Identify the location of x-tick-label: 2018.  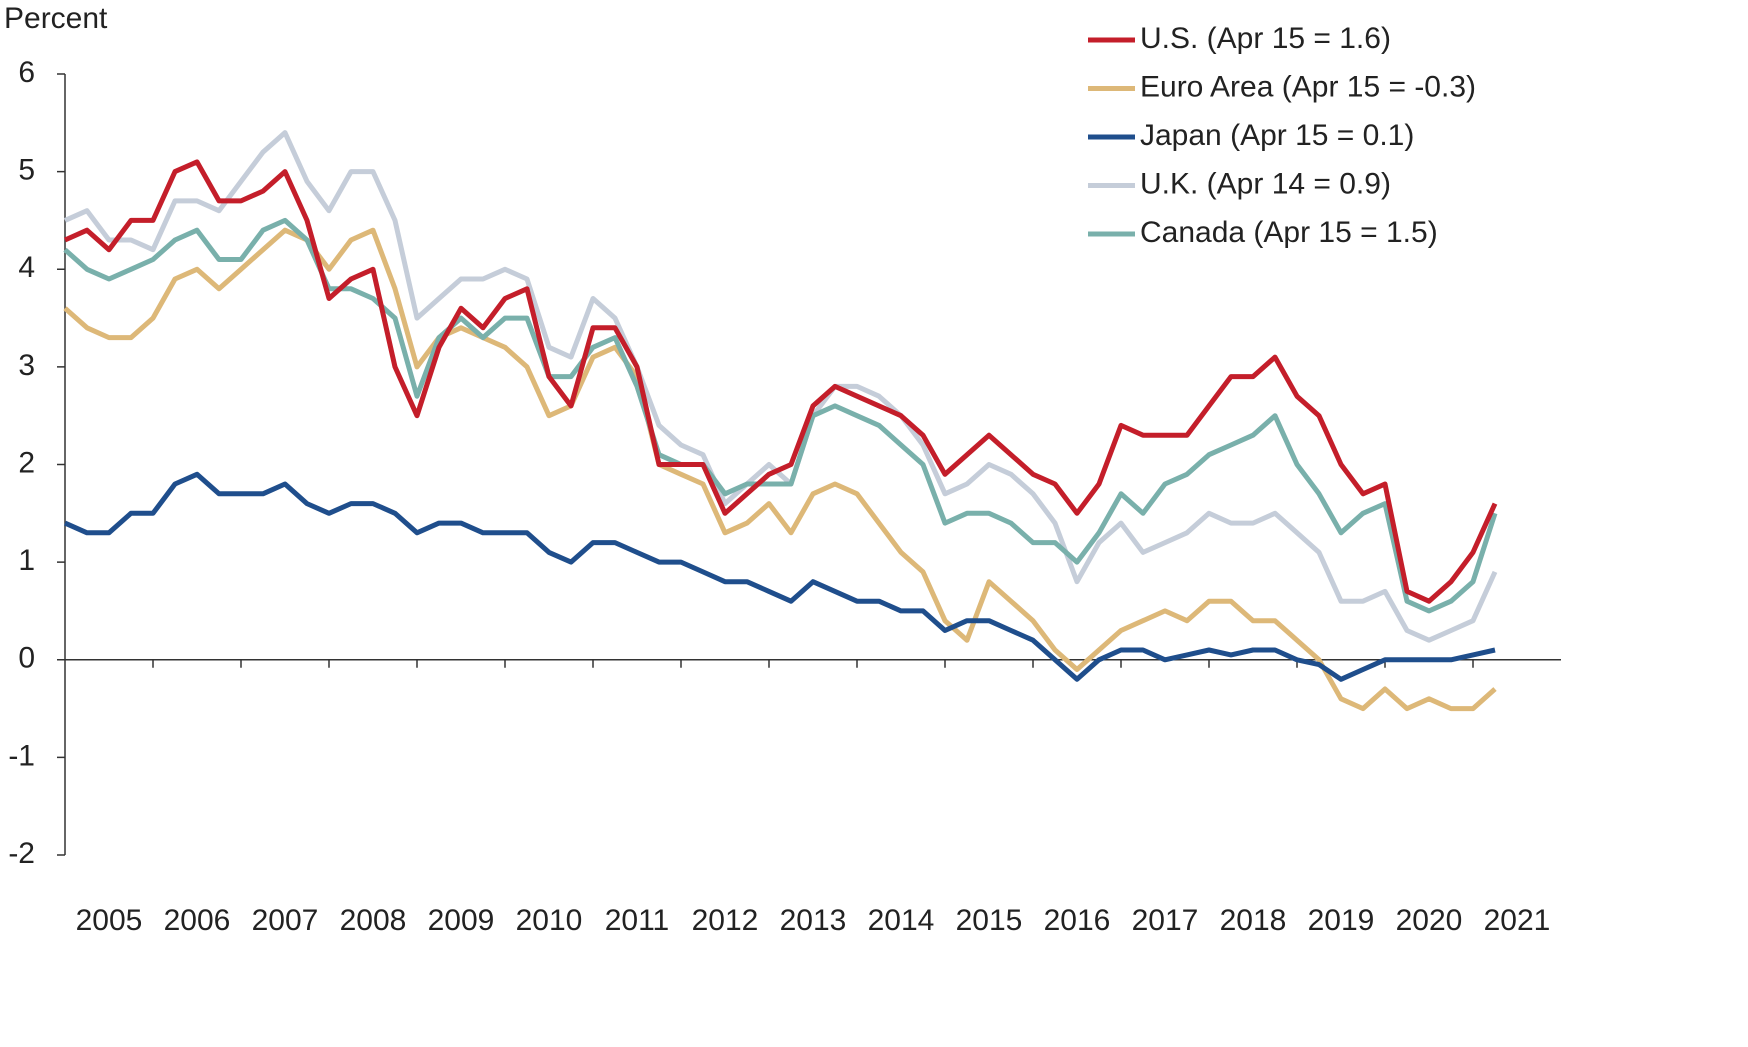
(1253, 920).